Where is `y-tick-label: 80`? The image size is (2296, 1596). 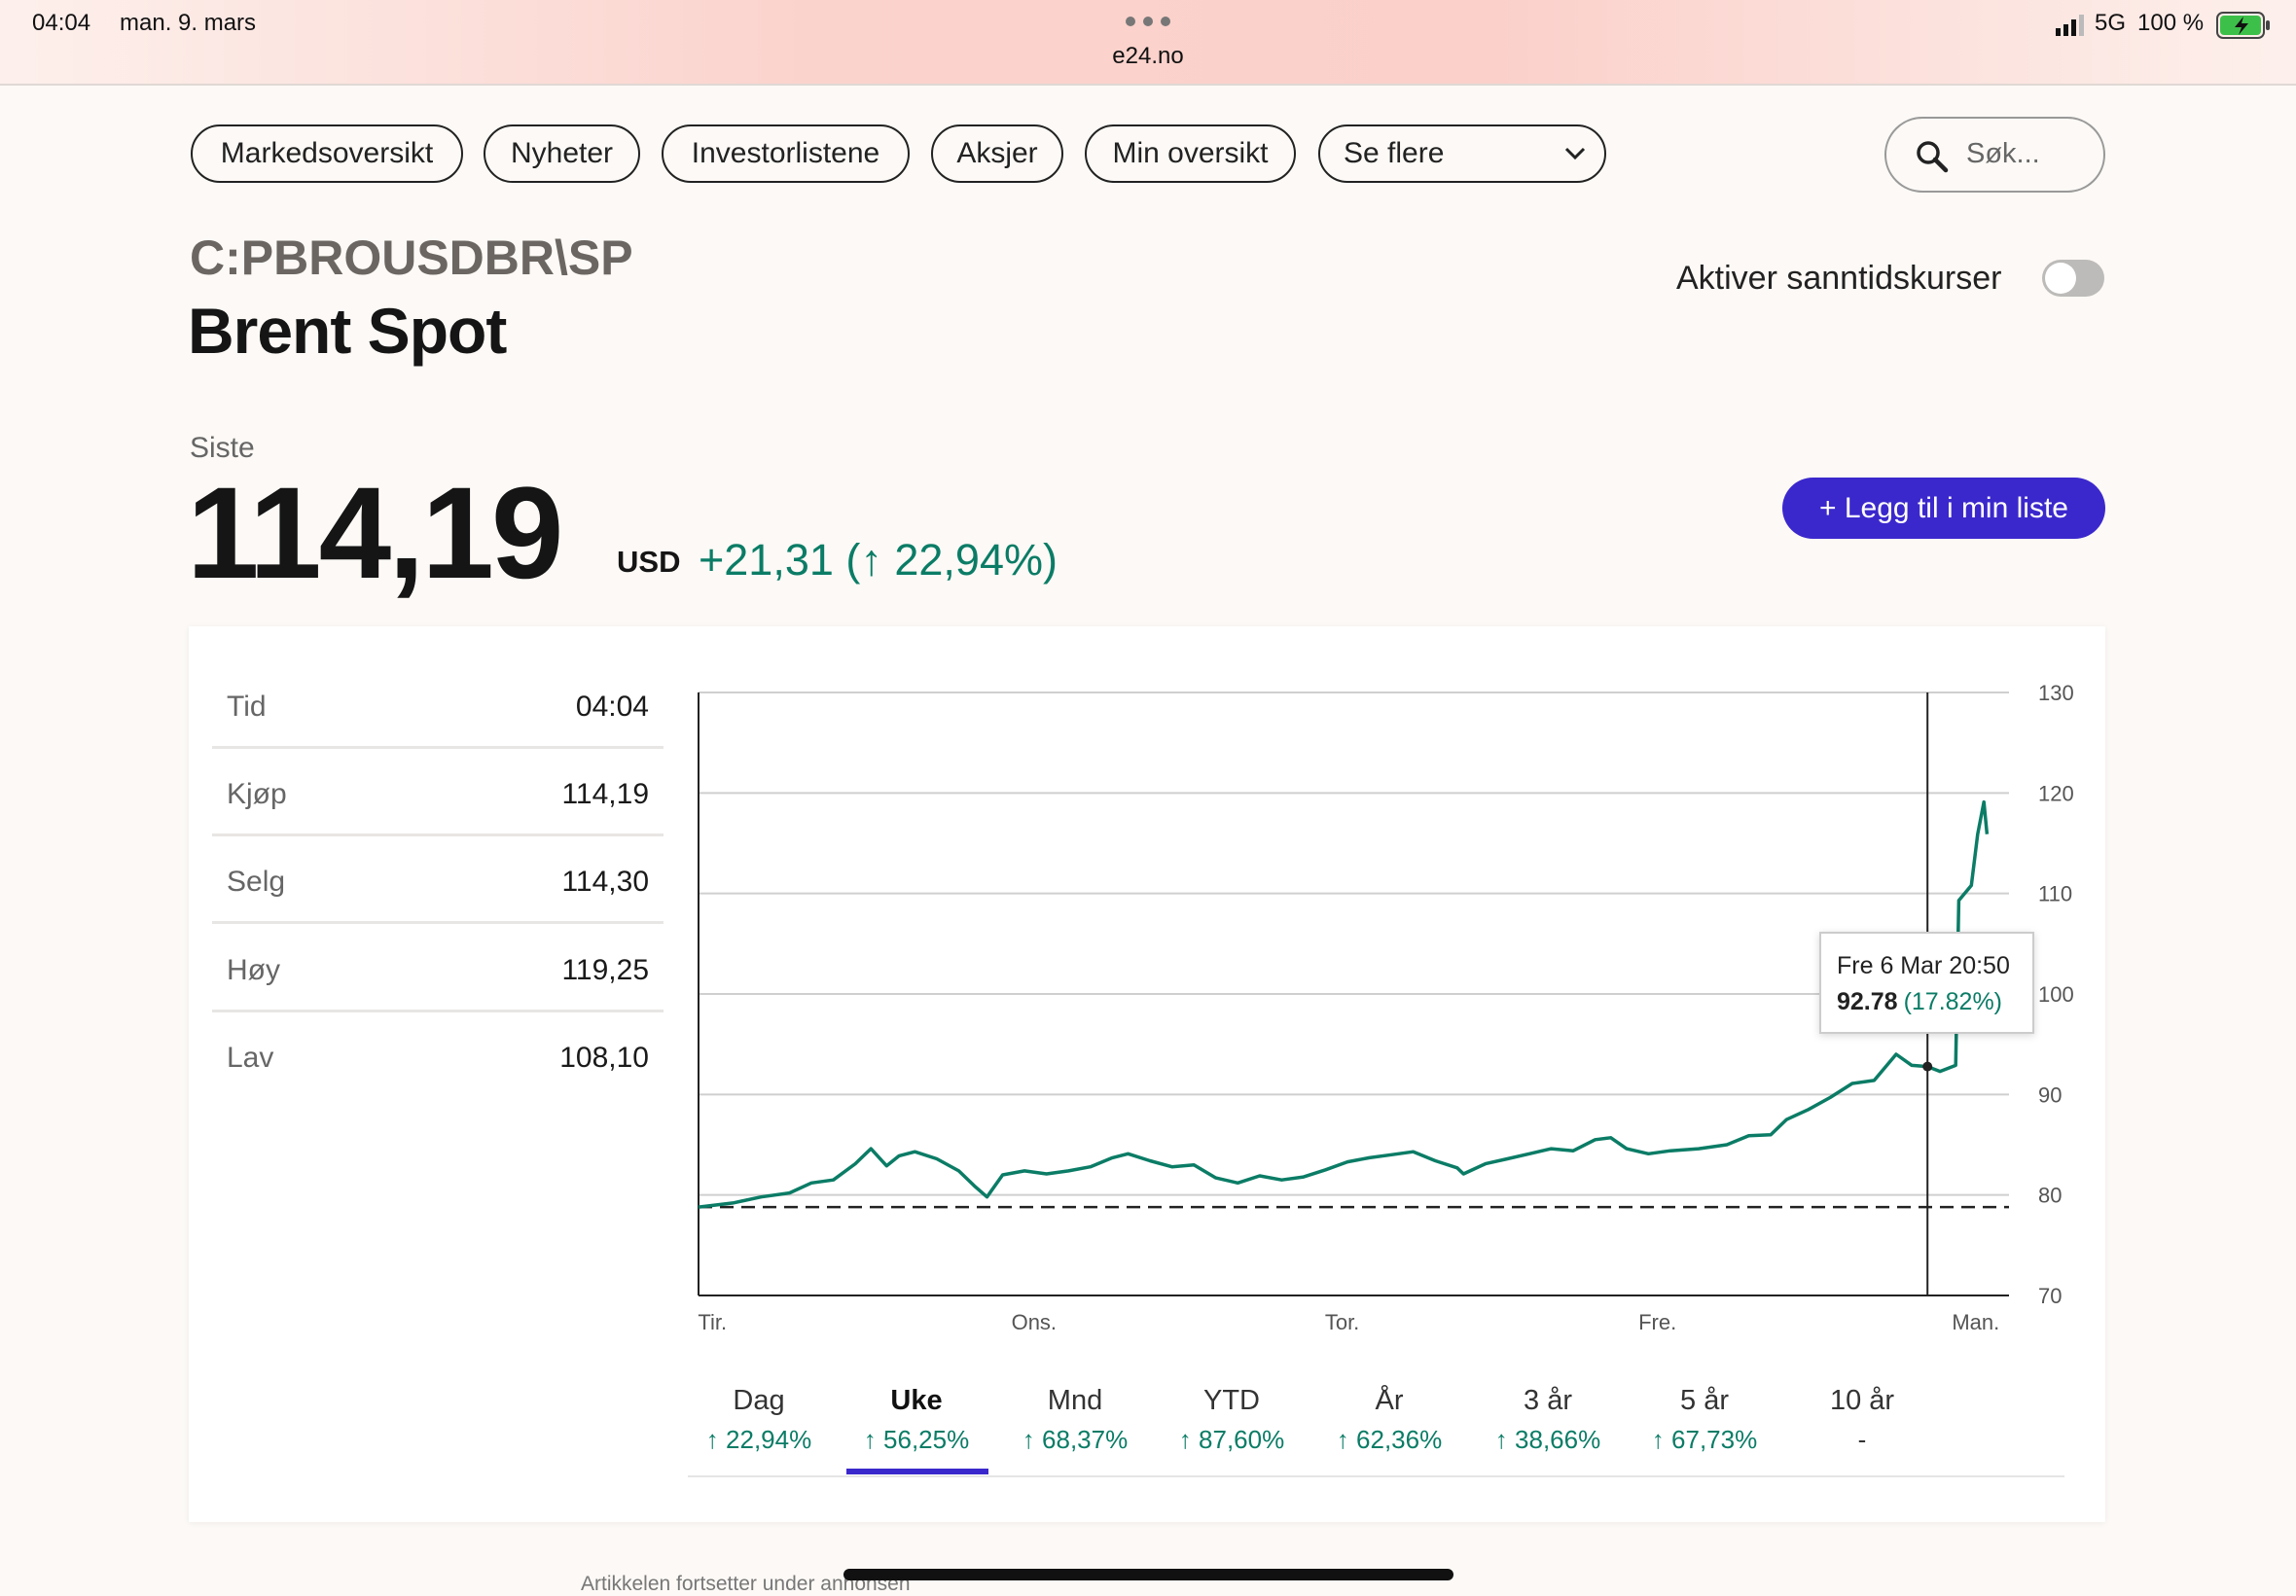 y-tick-label: 80 is located at coordinates (2050, 1196).